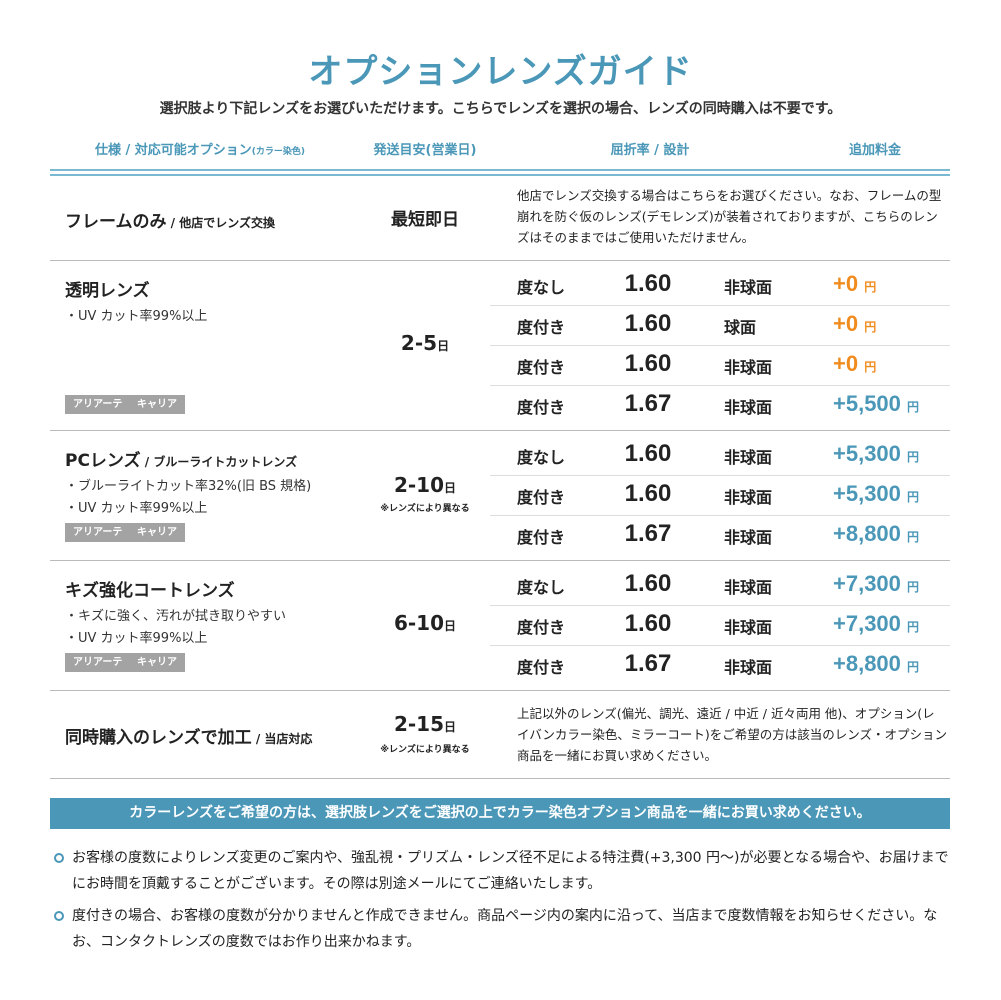  What do you see at coordinates (425, 150) in the screenshot?
I see `header-days: 発送目安(営業日)` at bounding box center [425, 150].